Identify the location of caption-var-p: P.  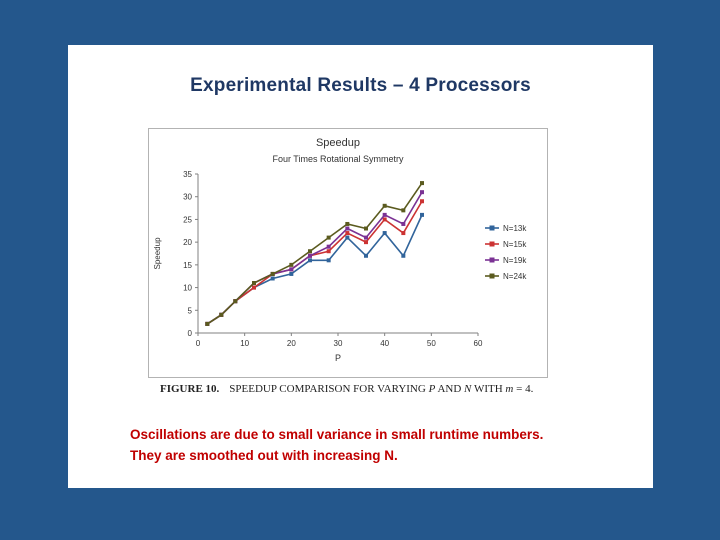
(432, 389).